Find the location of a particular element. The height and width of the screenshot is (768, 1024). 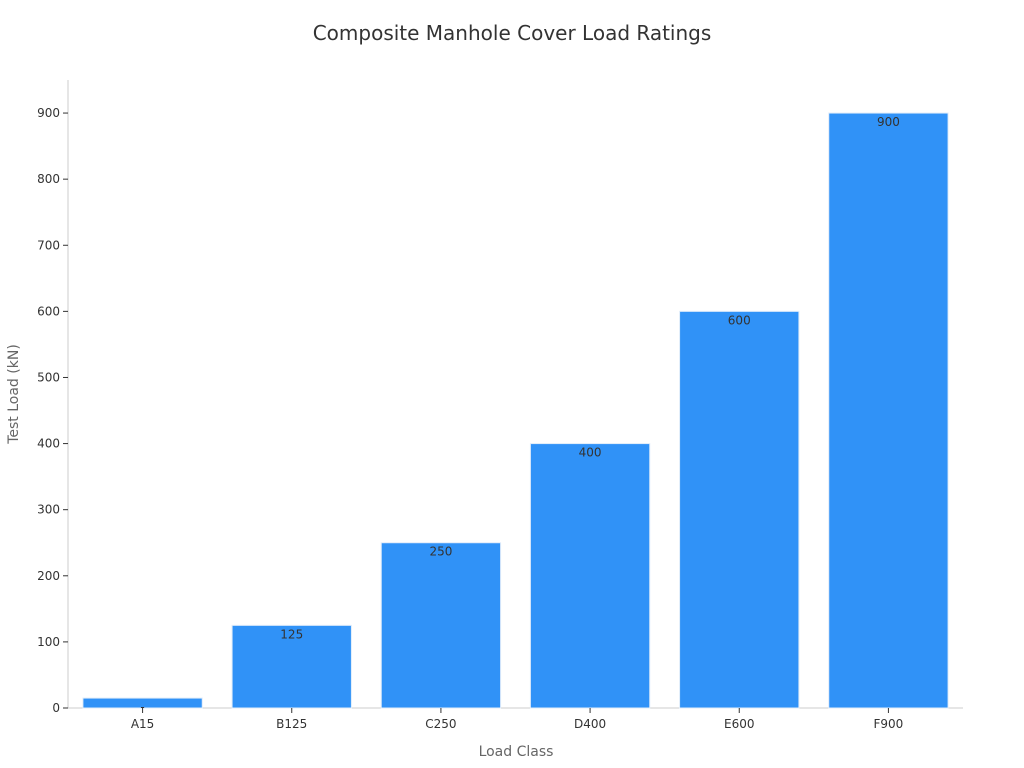

x-tick-label: E600 is located at coordinates (739, 724).